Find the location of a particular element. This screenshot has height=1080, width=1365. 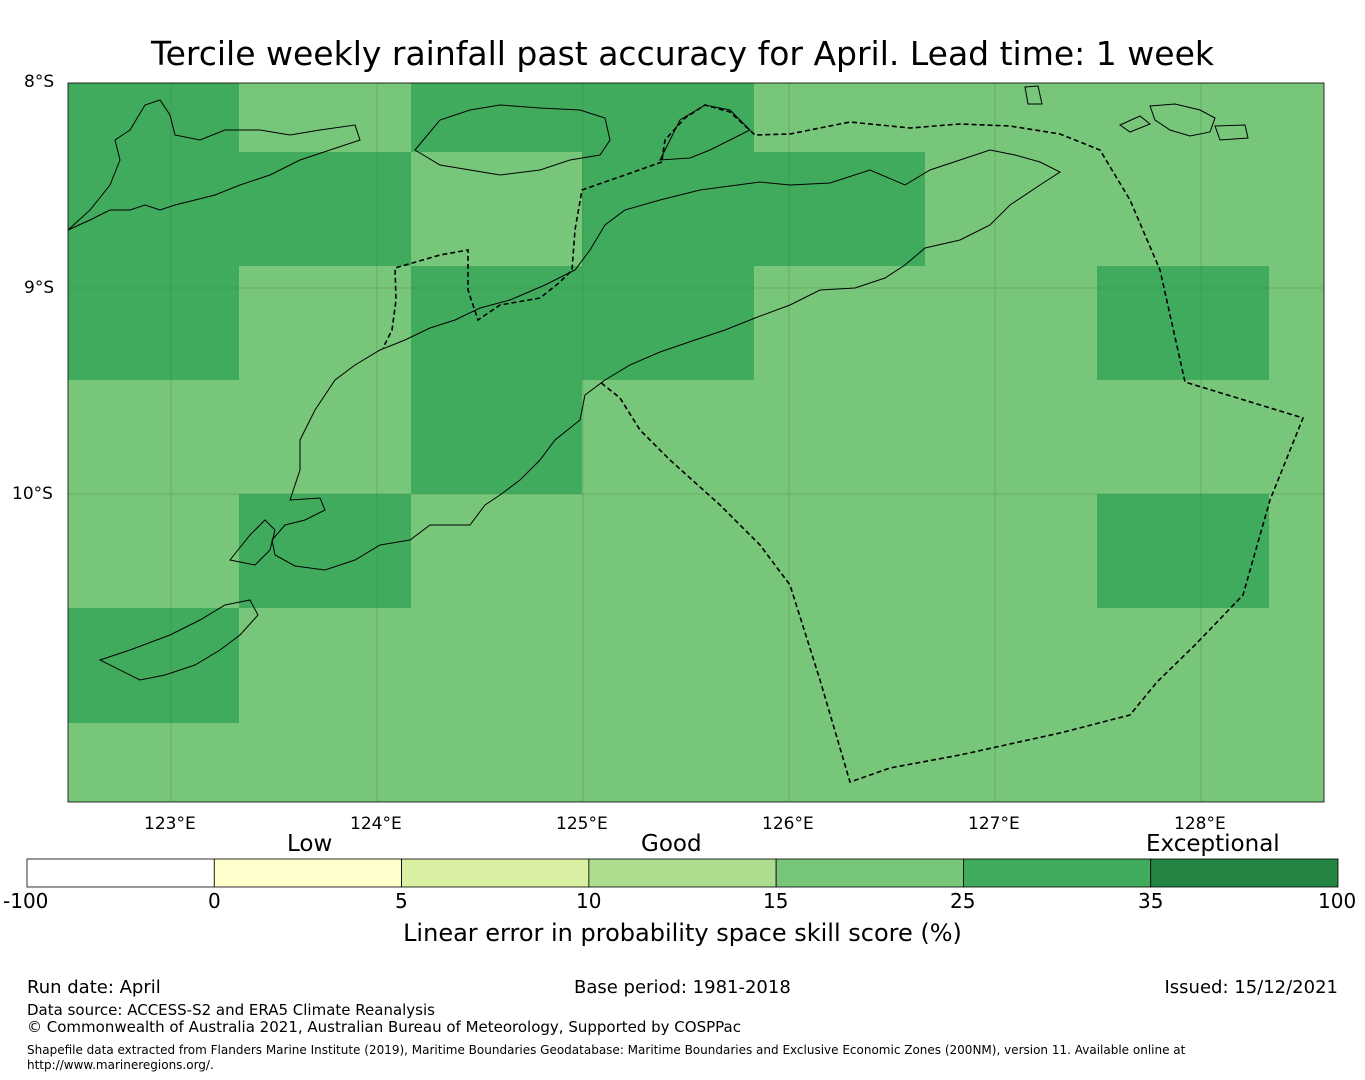

issued-date: Issued: 15/12/2021 is located at coordinates (1251, 987).